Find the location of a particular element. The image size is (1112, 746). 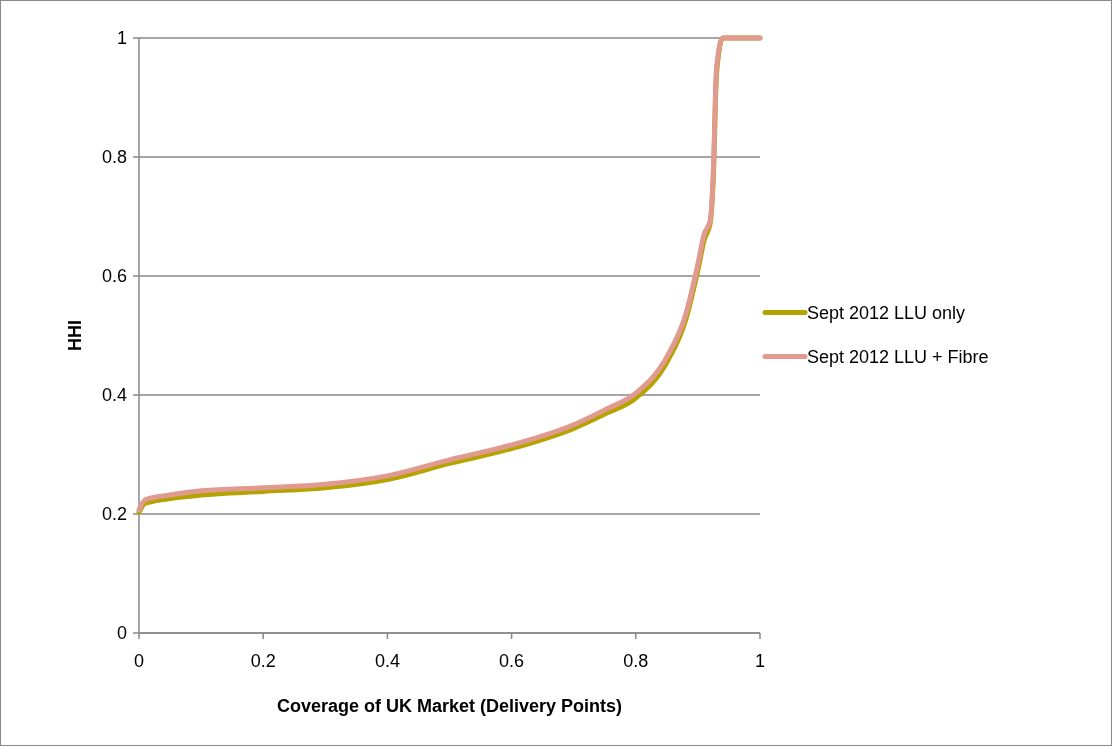

x-tick-label: 0 is located at coordinates (139, 661).